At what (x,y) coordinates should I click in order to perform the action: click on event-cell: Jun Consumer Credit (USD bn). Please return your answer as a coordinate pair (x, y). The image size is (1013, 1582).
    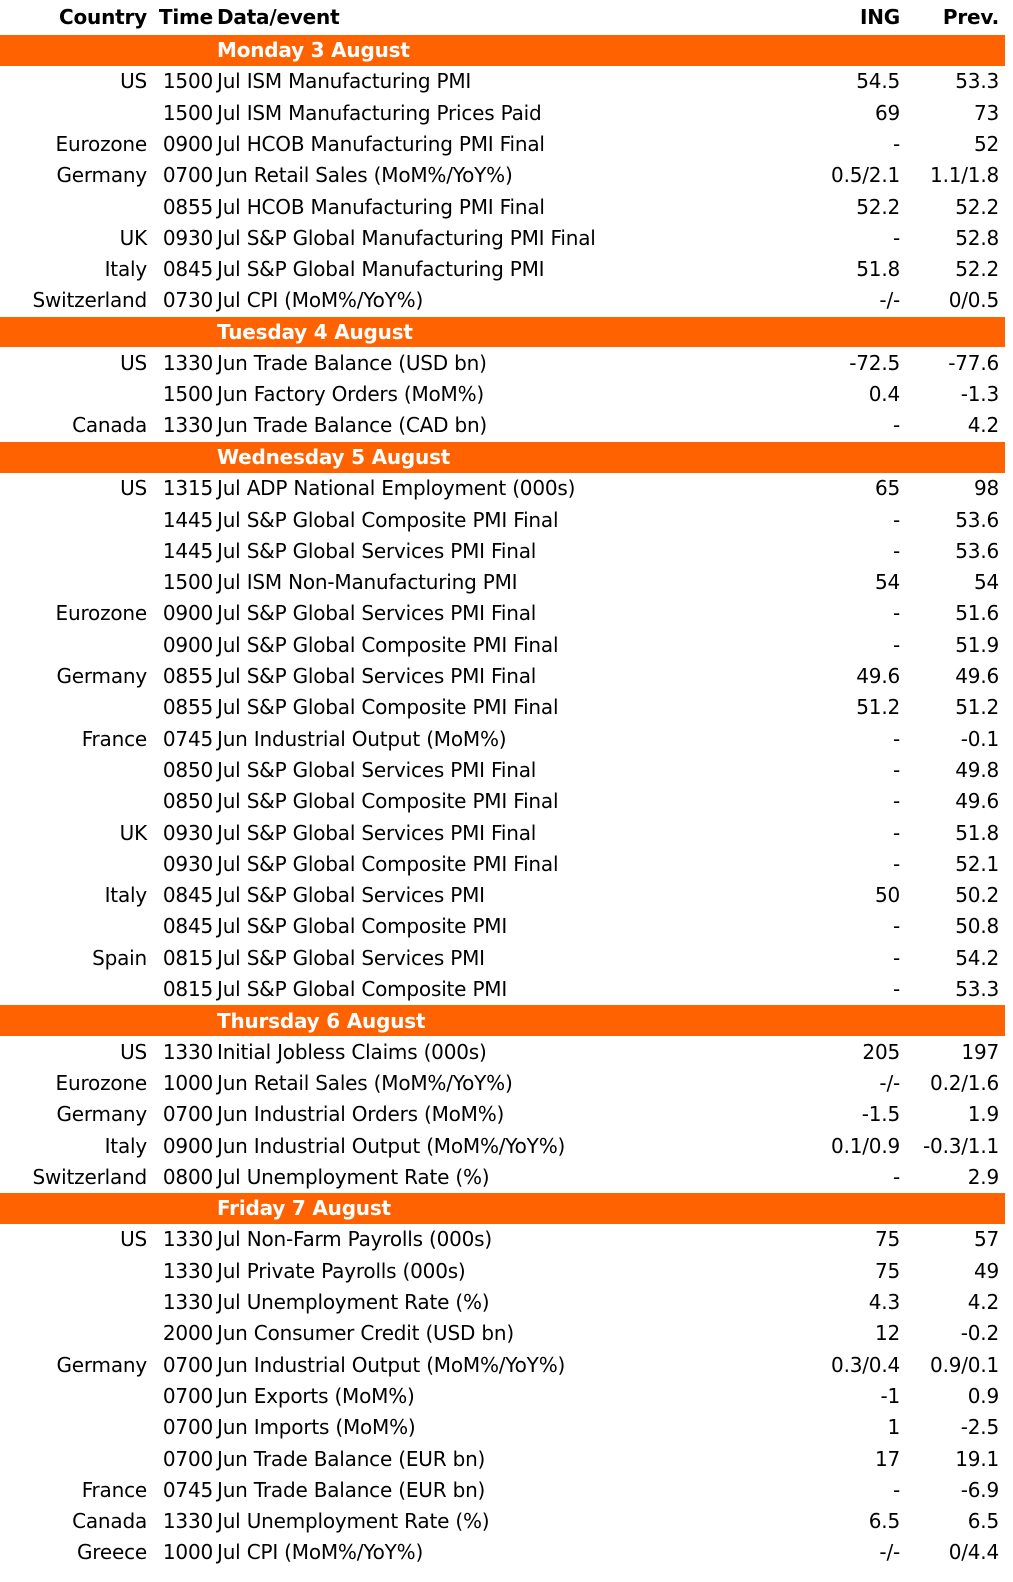
    Looking at the image, I should click on (365, 1333).